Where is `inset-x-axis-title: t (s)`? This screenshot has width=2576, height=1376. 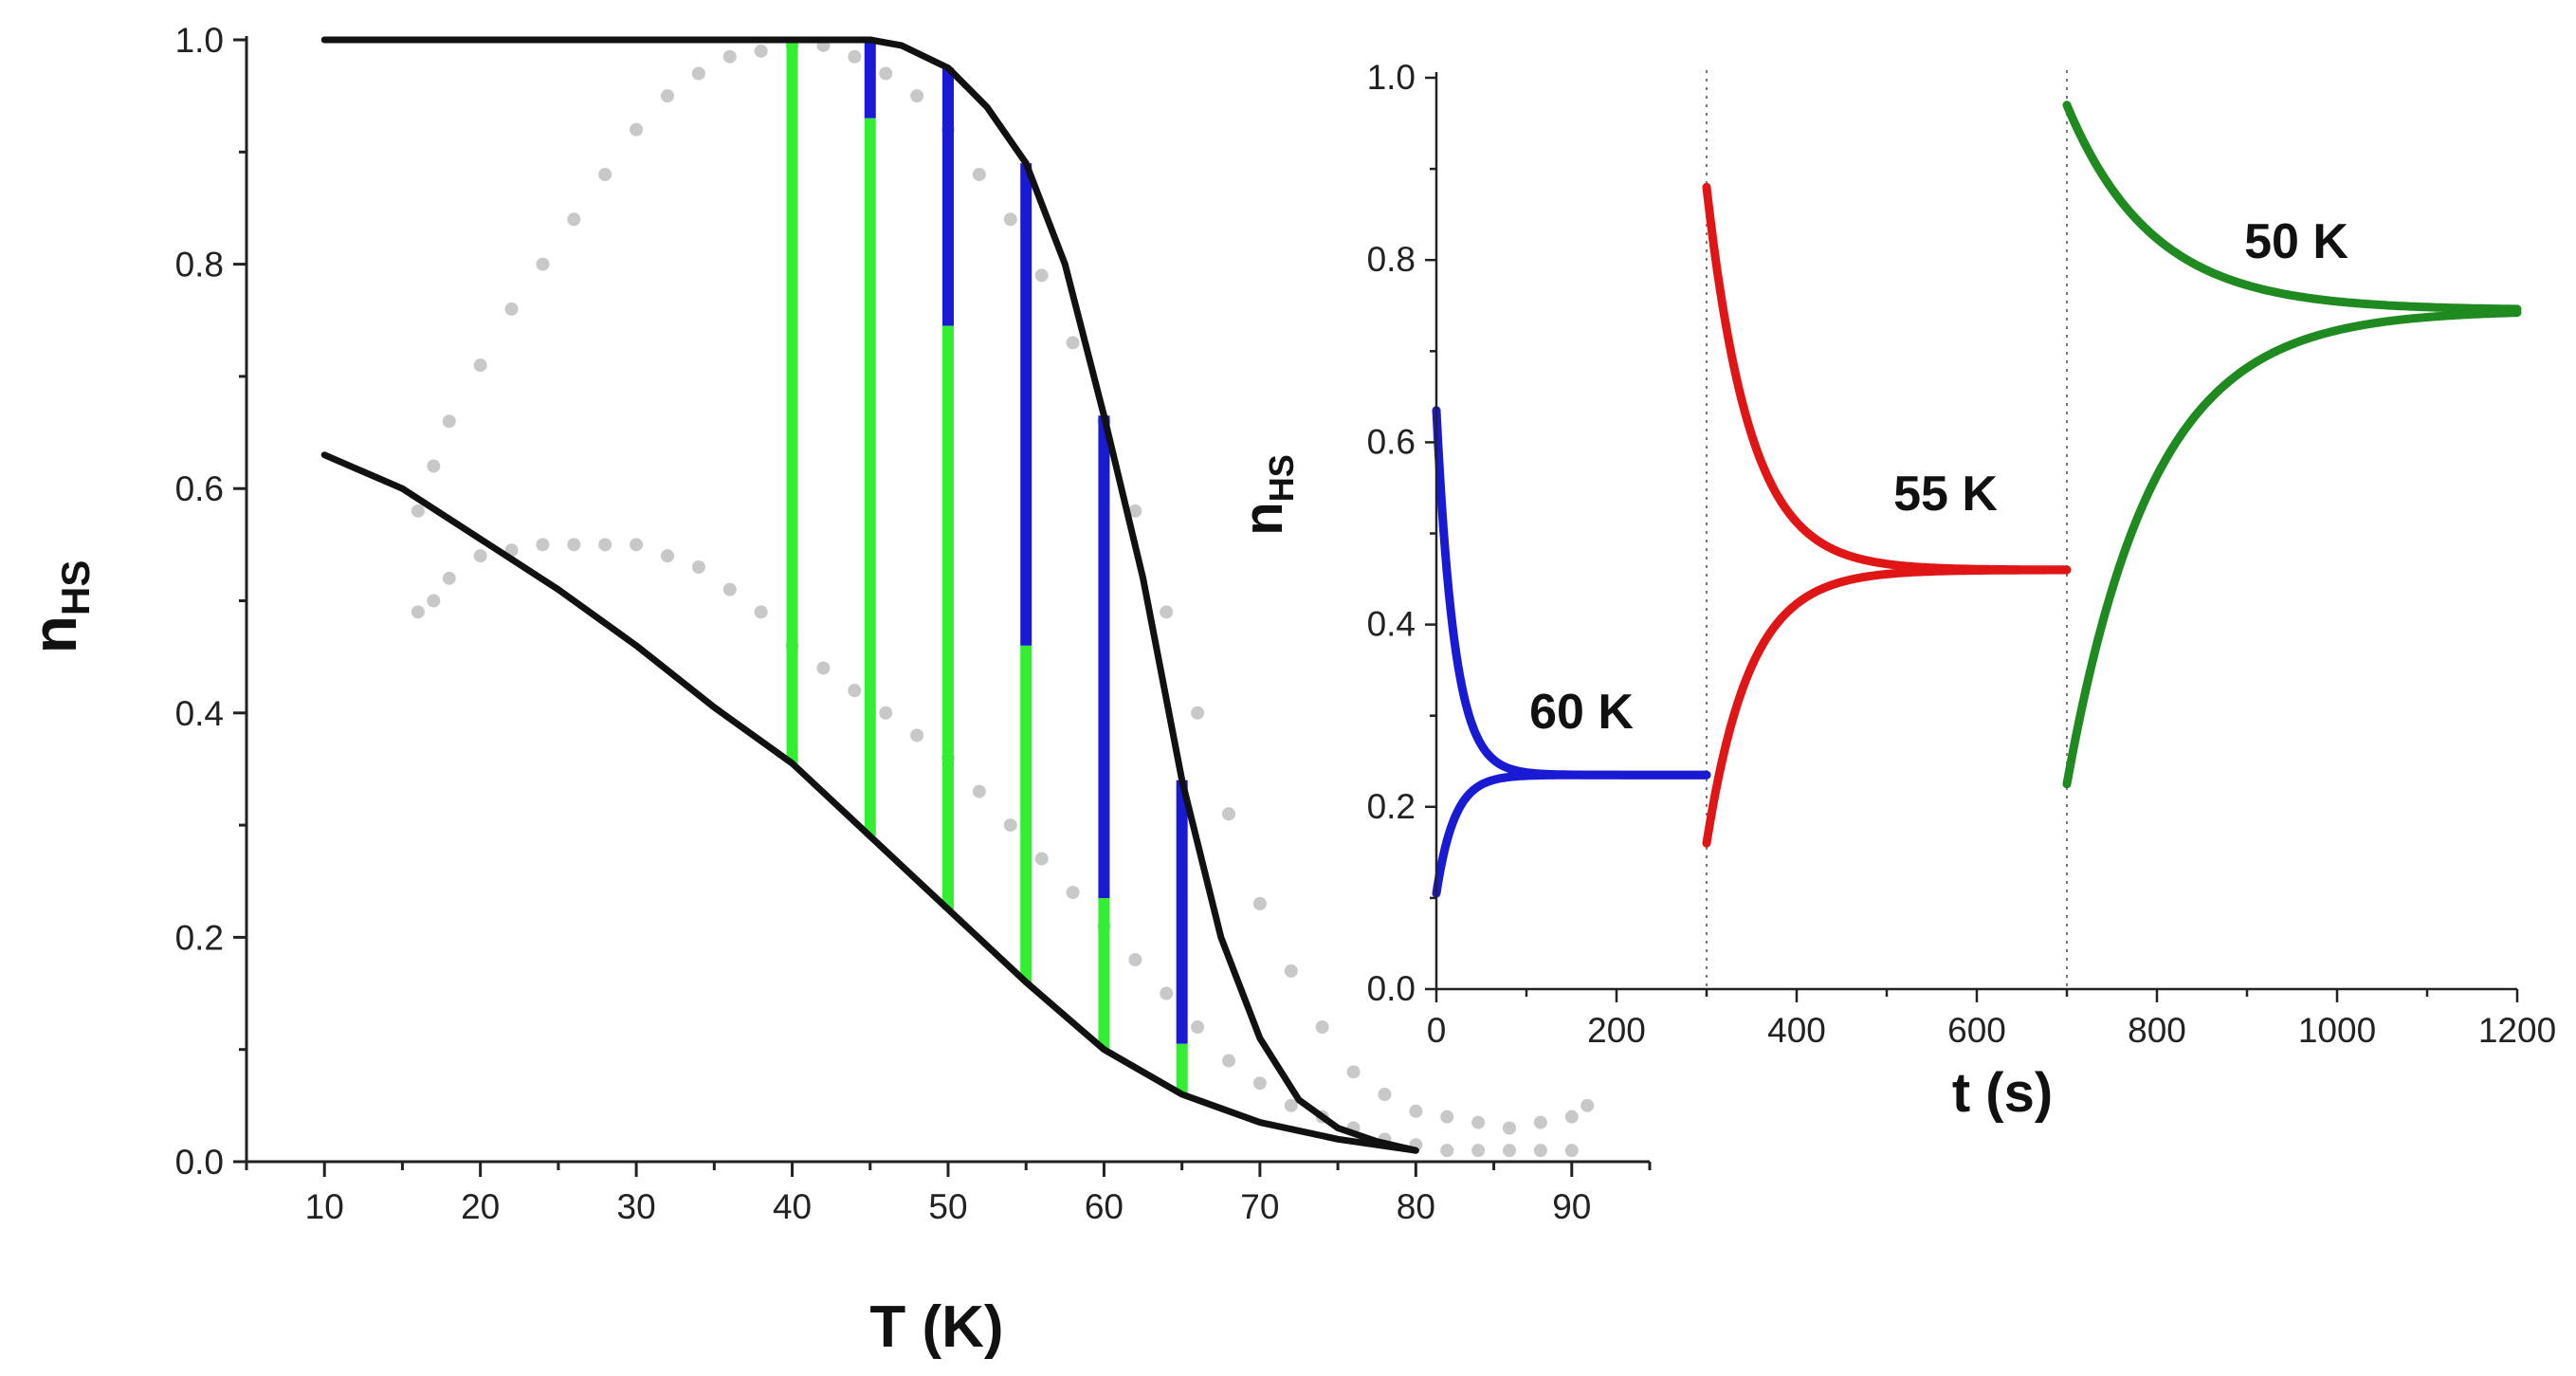
inset-x-axis-title: t (s) is located at coordinates (2002, 1093).